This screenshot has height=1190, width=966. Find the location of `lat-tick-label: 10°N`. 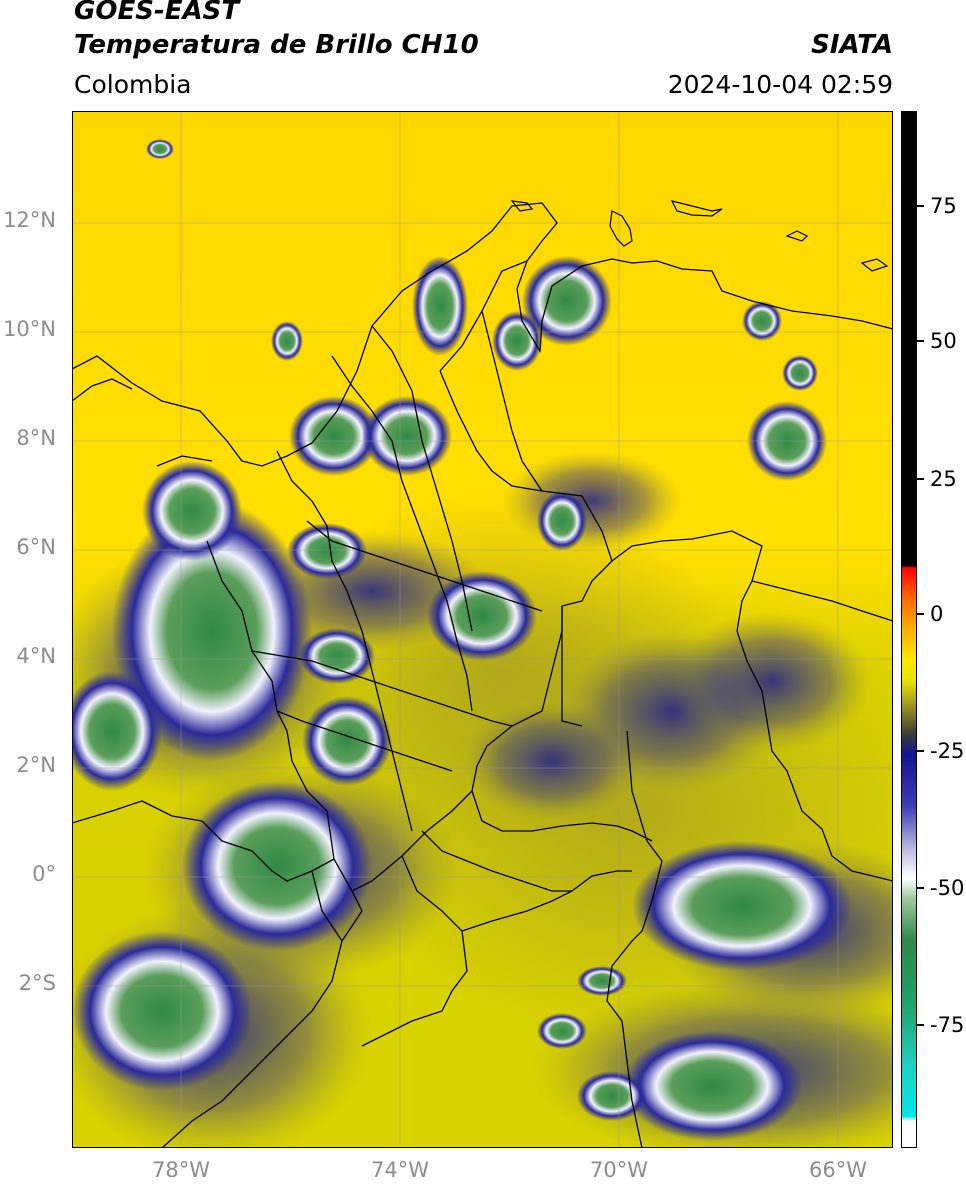

lat-tick-label: 10°N is located at coordinates (29, 329).